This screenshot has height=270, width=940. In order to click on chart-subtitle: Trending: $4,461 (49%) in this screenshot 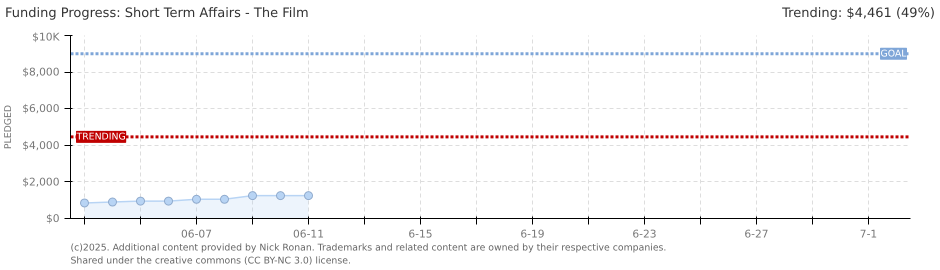, I will do `click(858, 14)`.